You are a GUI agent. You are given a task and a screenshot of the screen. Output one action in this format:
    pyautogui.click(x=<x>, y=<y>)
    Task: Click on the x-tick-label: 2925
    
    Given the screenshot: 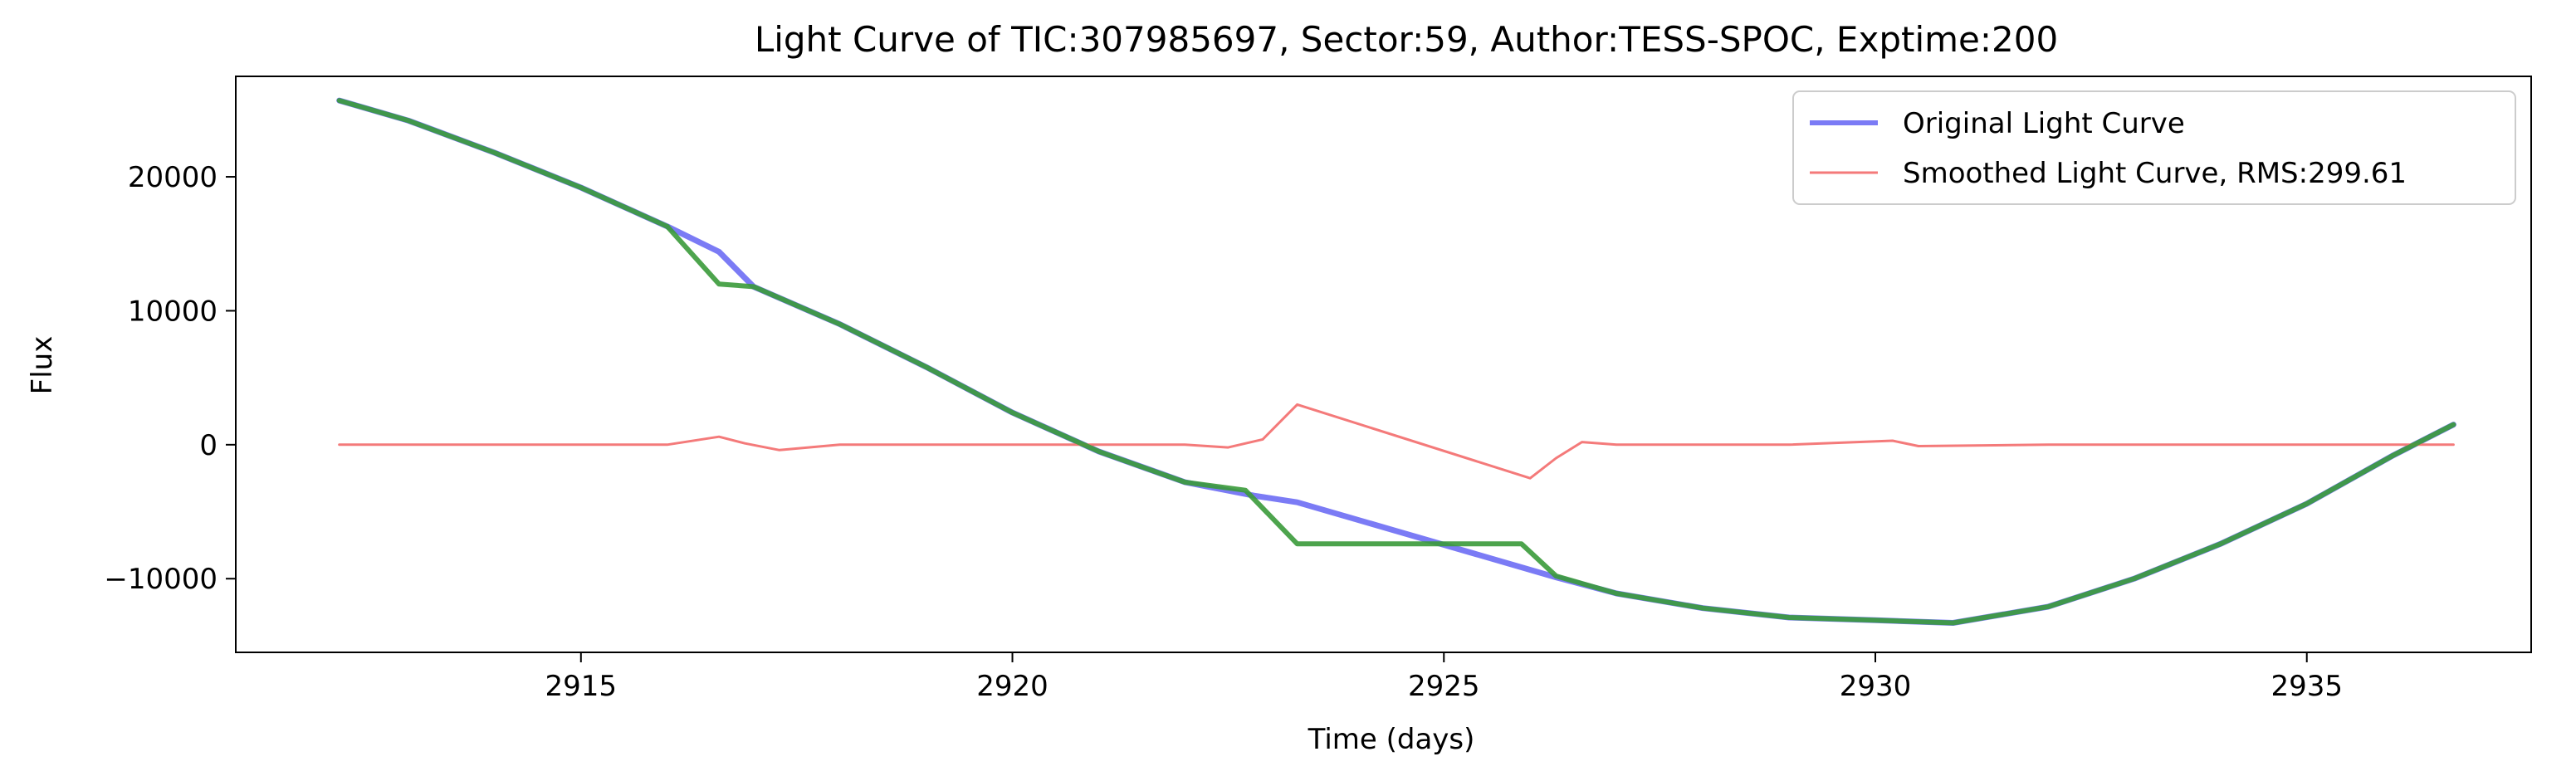 What is the action you would take?
    pyautogui.click(x=1444, y=686)
    